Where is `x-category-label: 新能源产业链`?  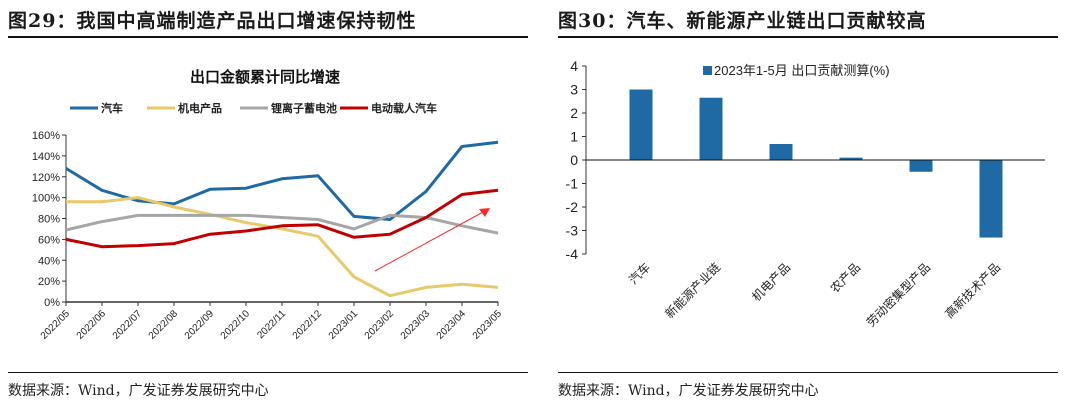 x-category-label: 新能源产业链 is located at coordinates (693, 291).